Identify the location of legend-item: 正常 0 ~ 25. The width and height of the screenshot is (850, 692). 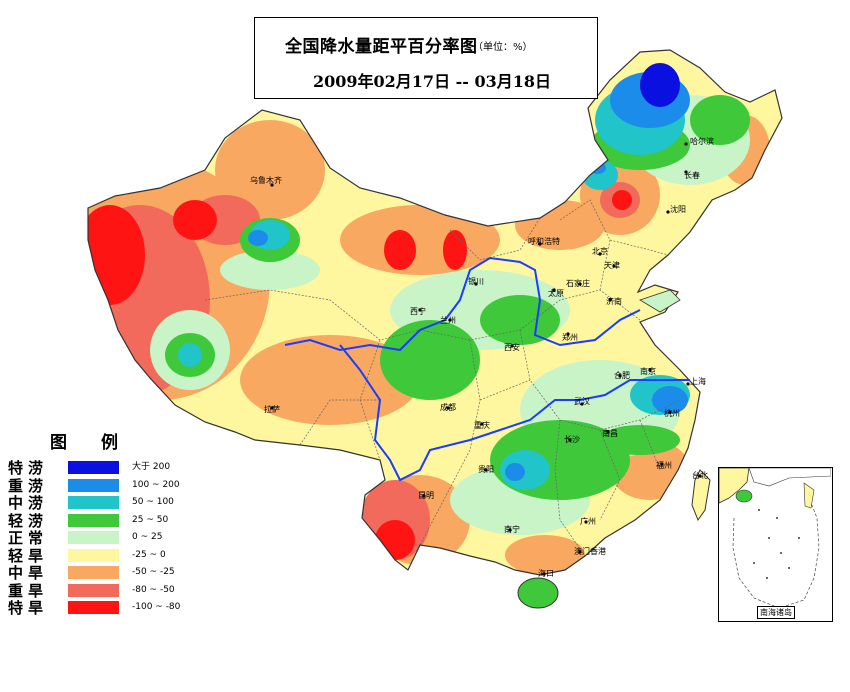
(123, 538).